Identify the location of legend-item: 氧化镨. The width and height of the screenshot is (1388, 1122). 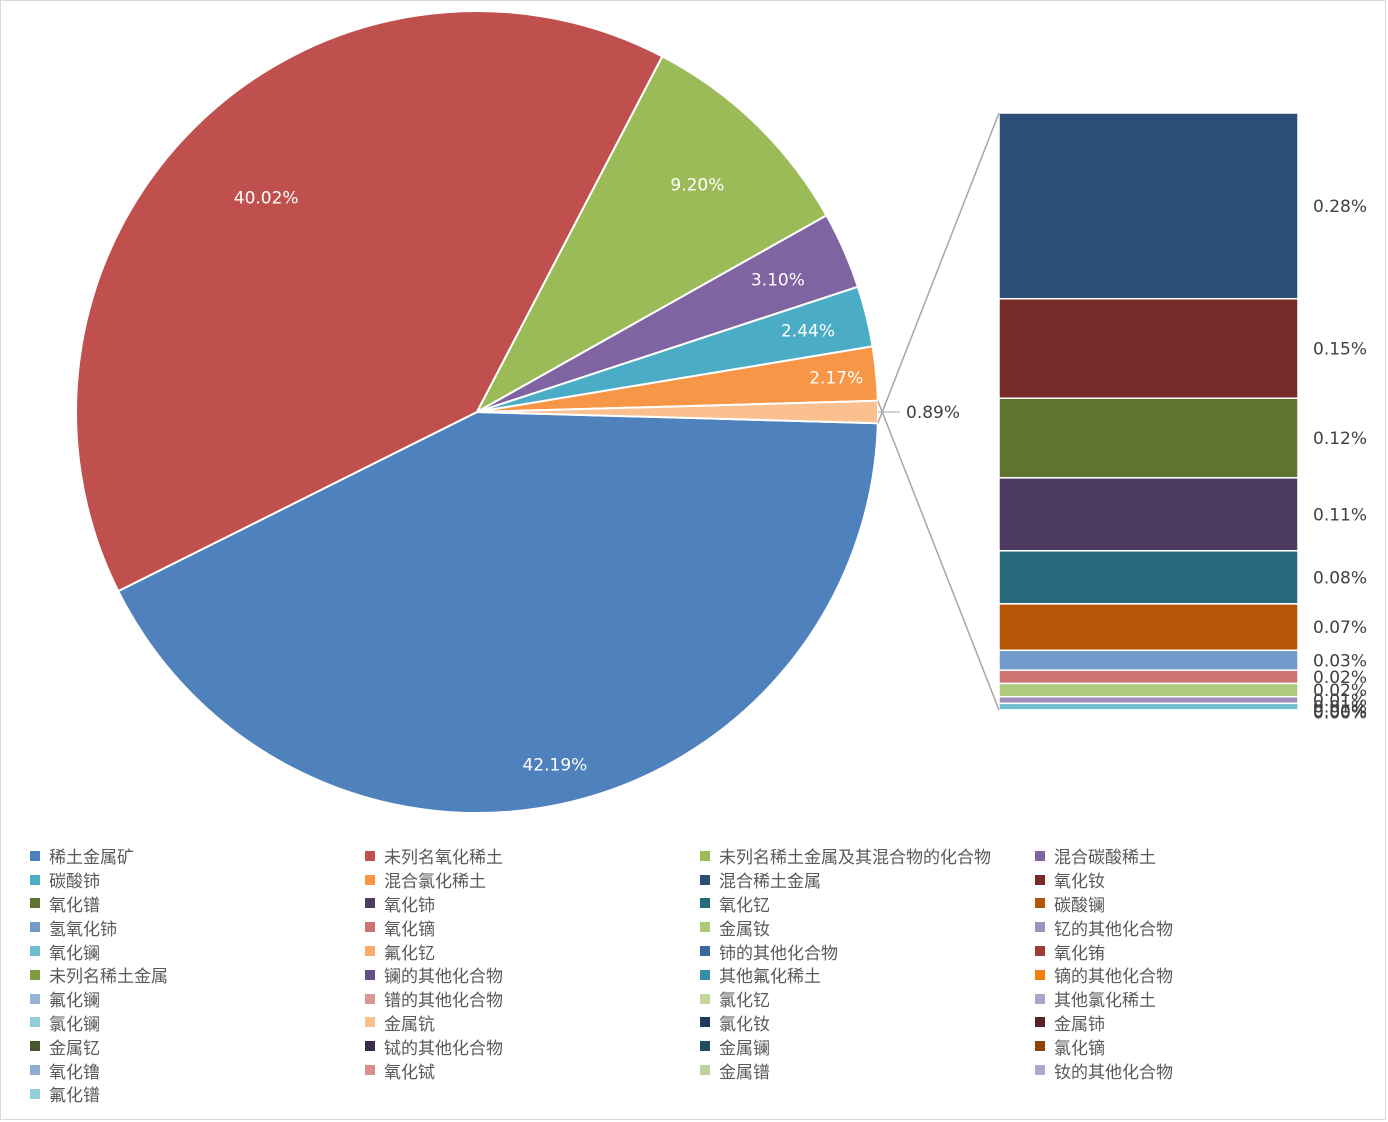
(197, 904).